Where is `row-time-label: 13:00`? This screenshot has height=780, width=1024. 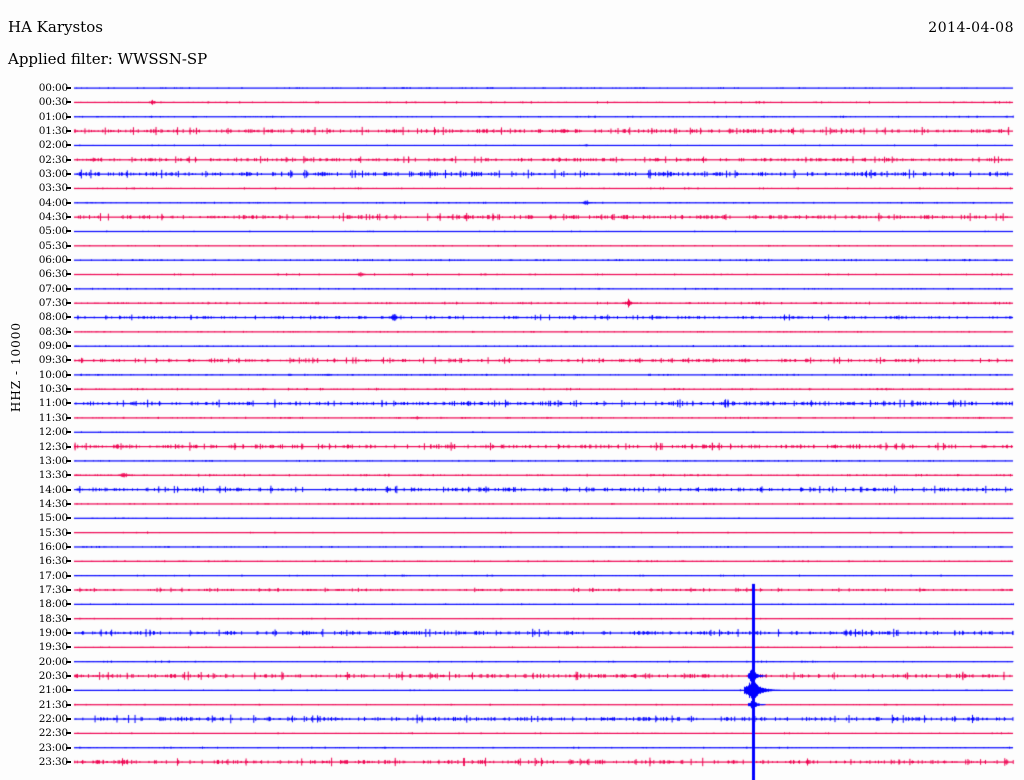
row-time-label: 13:00 is located at coordinates (53, 460).